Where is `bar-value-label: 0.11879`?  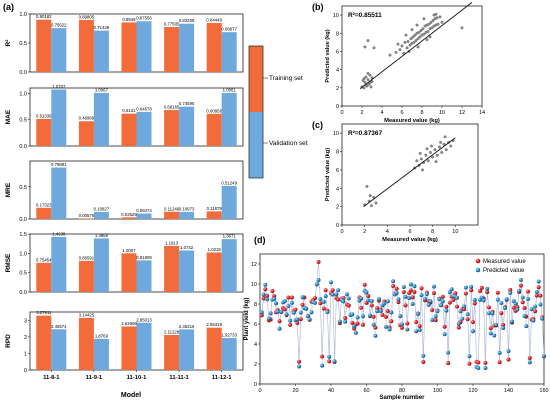 bar-value-label: 0.11879 is located at coordinates (215, 208).